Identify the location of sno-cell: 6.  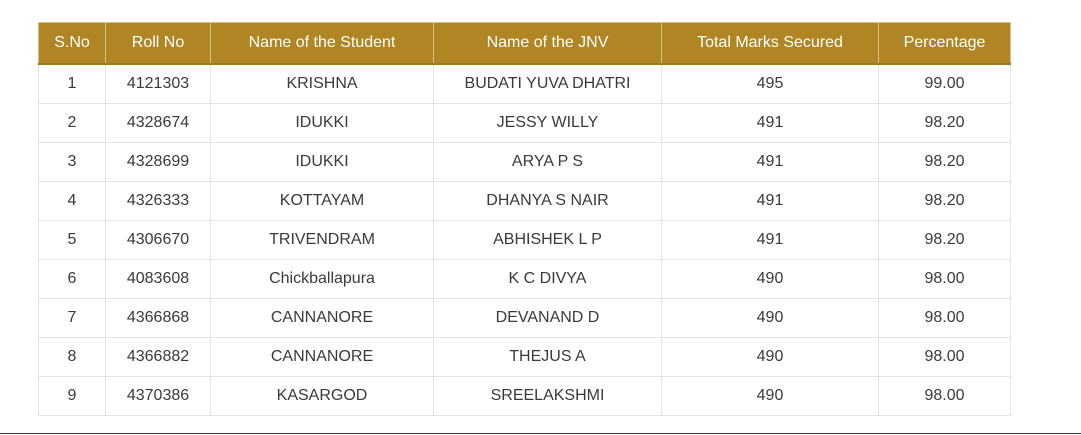
(72, 279).